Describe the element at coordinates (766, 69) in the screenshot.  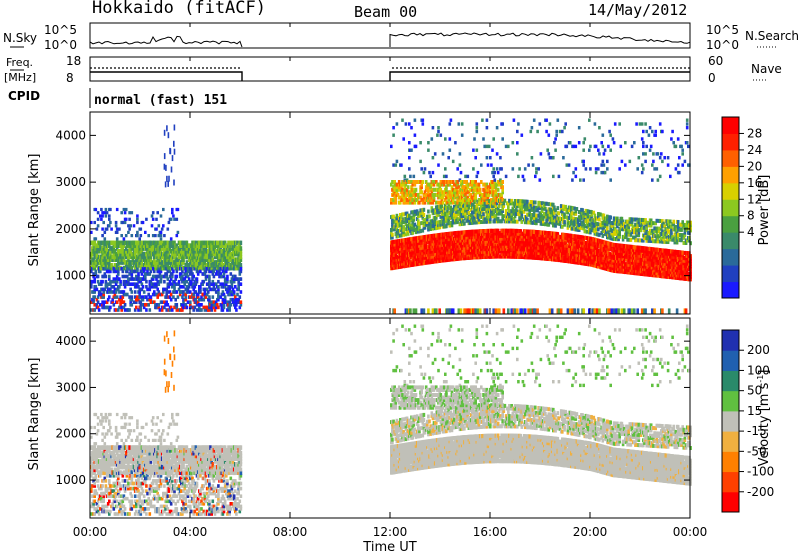
I see `nave-label: Nave` at that location.